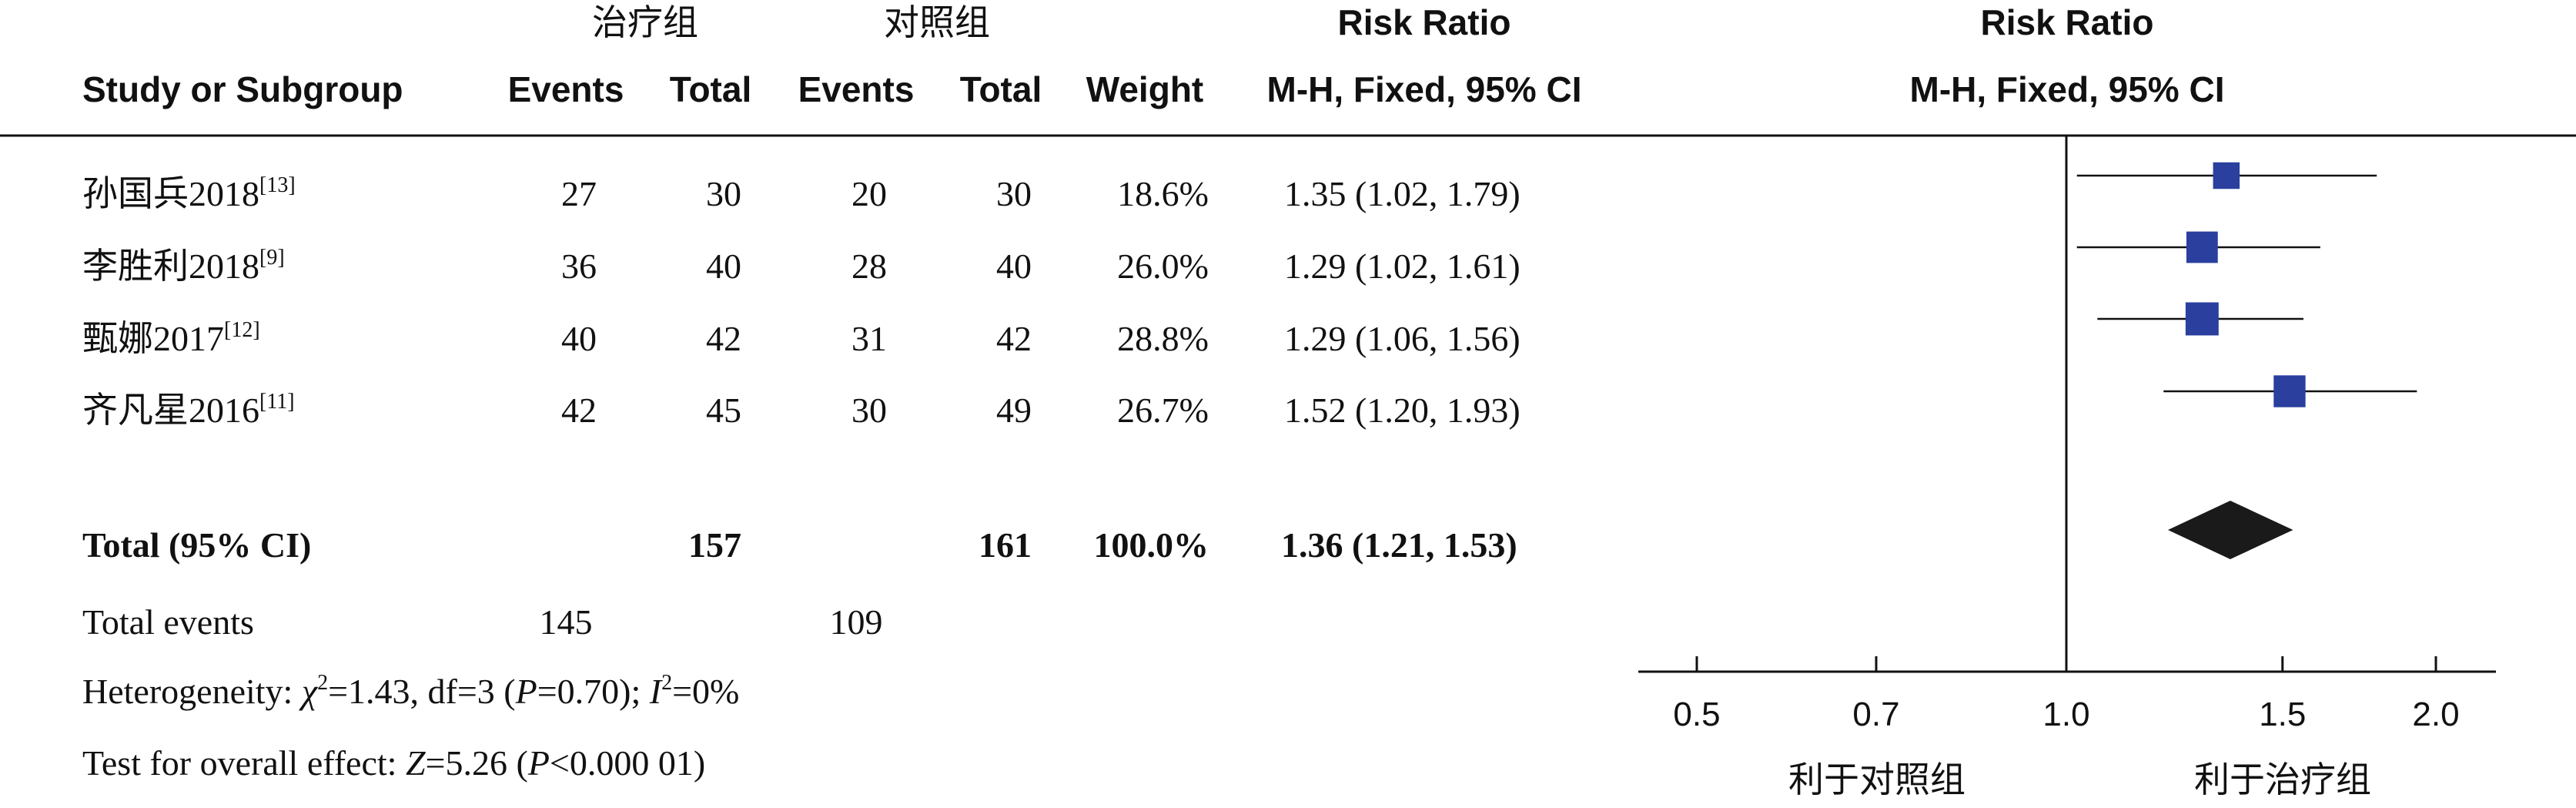 This screenshot has height=808, width=2576. Describe the element at coordinates (710, 89) in the screenshot. I see `header-total-treatment: Total` at that location.